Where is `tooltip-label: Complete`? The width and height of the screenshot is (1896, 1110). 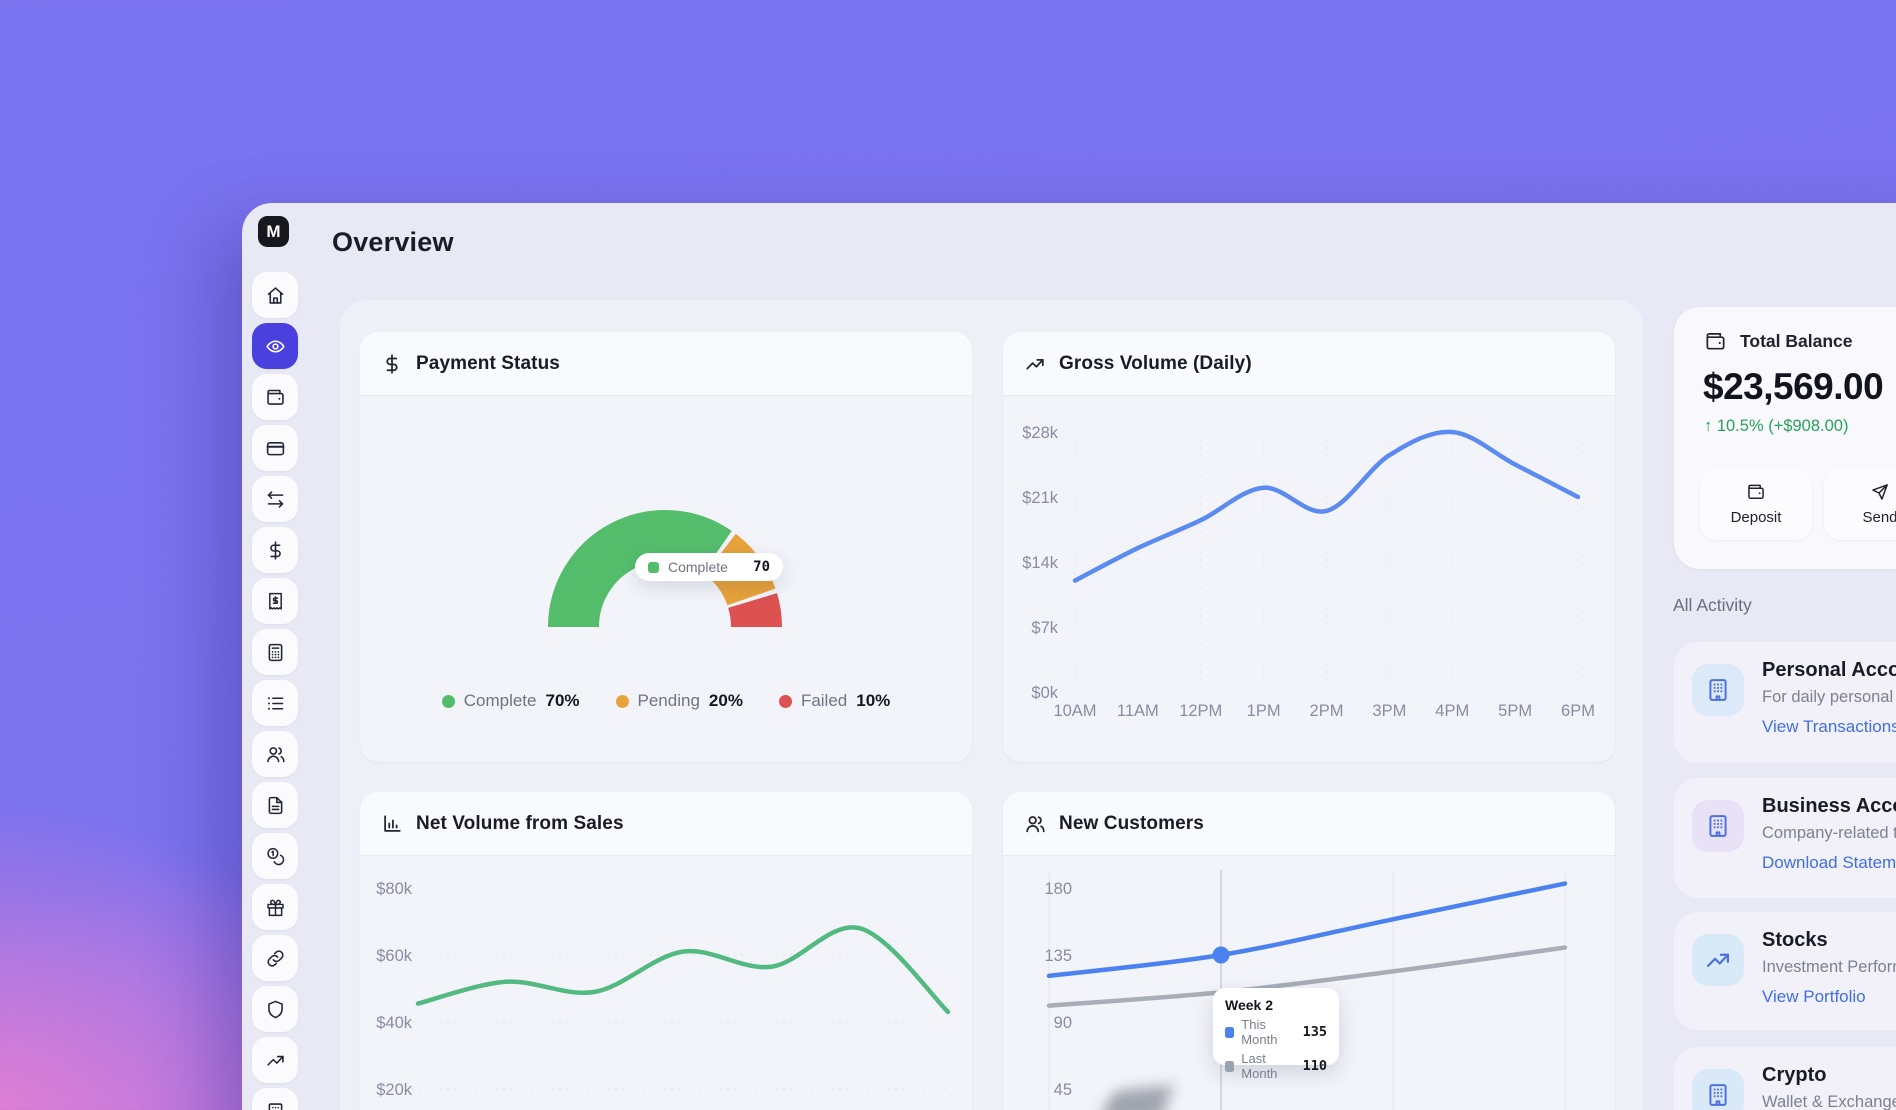
tooltip-label: Complete is located at coordinates (698, 567).